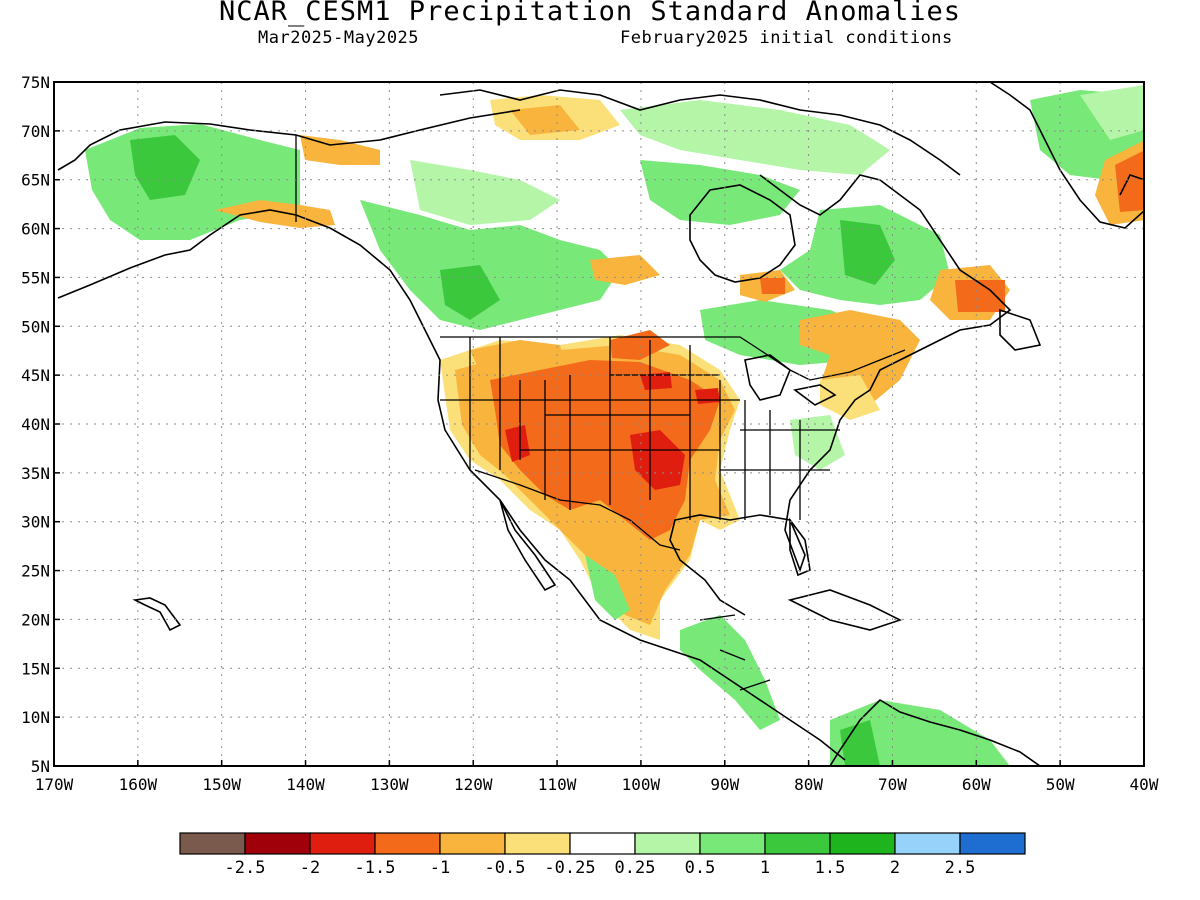 The width and height of the screenshot is (1200, 900). What do you see at coordinates (245, 868) in the screenshot?
I see `colorbar-label: -2.5` at bounding box center [245, 868].